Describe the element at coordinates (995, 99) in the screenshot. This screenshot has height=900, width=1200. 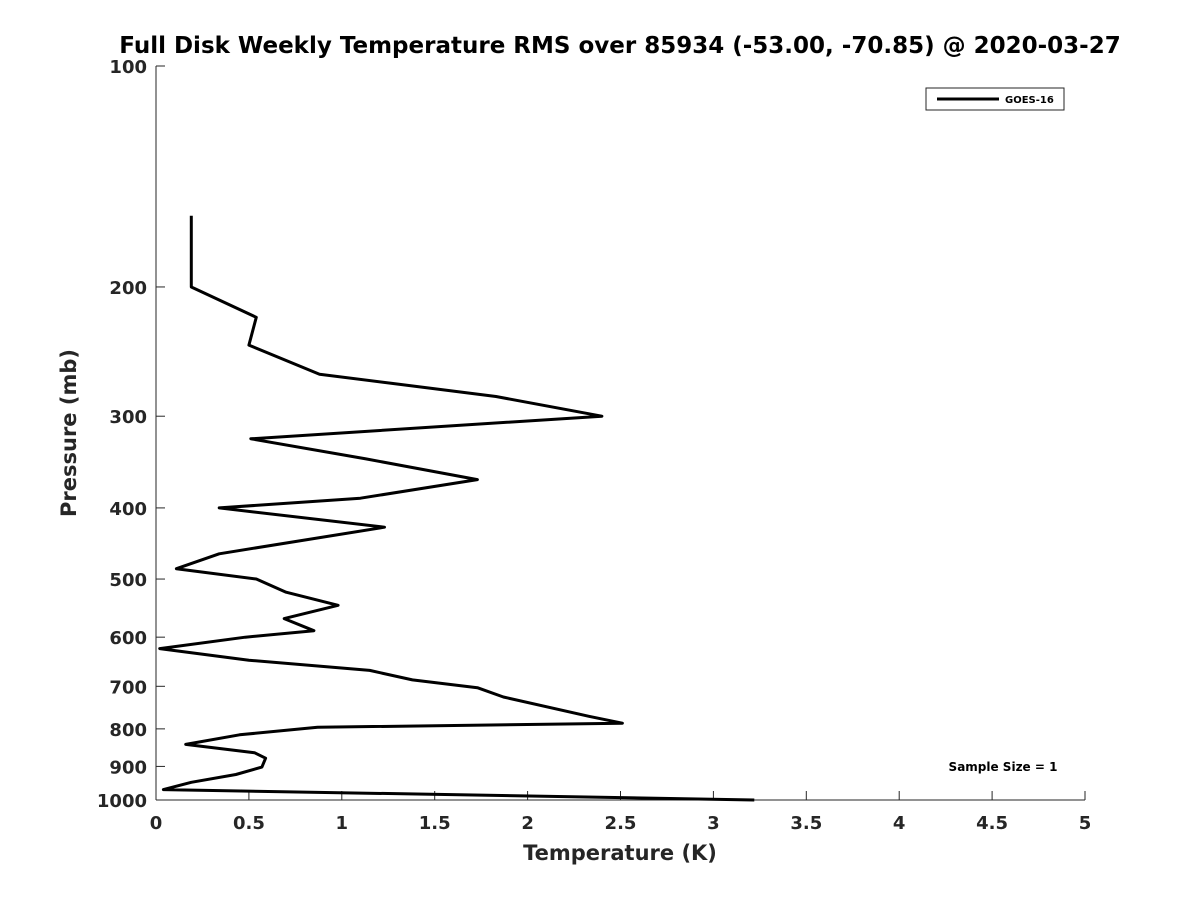
I see `legend: GOES-16` at that location.